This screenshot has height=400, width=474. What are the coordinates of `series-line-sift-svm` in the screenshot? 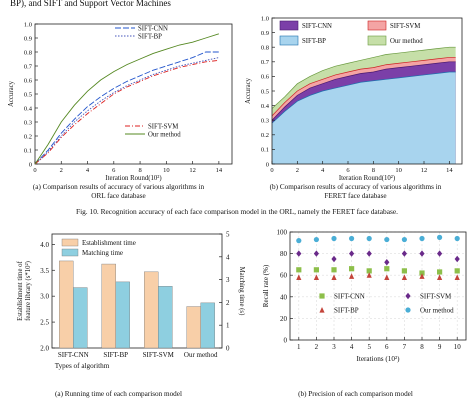 It's located at (126, 112).